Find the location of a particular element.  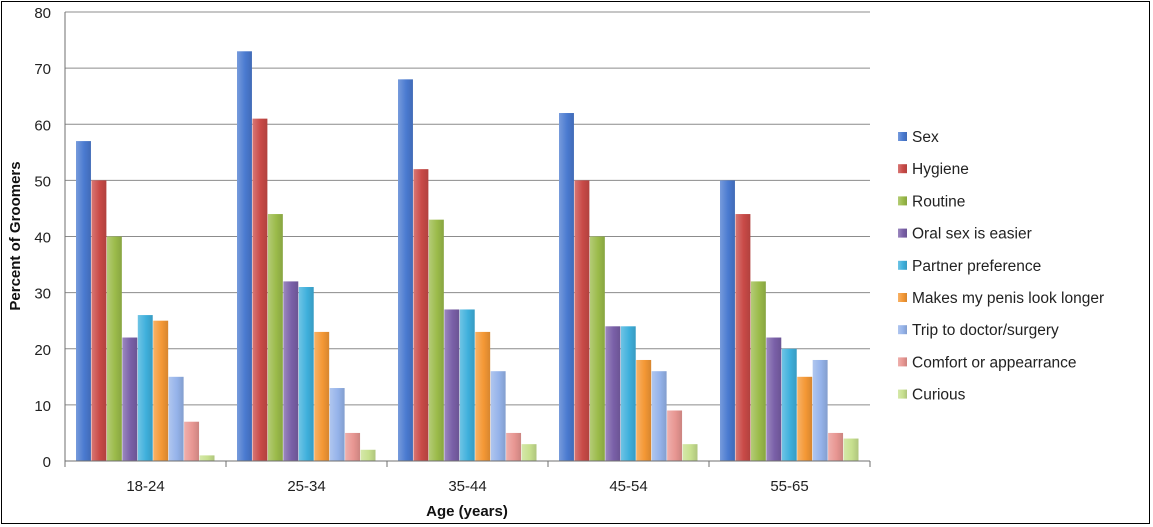

x-tick-label: 25-34 is located at coordinates (306, 486).